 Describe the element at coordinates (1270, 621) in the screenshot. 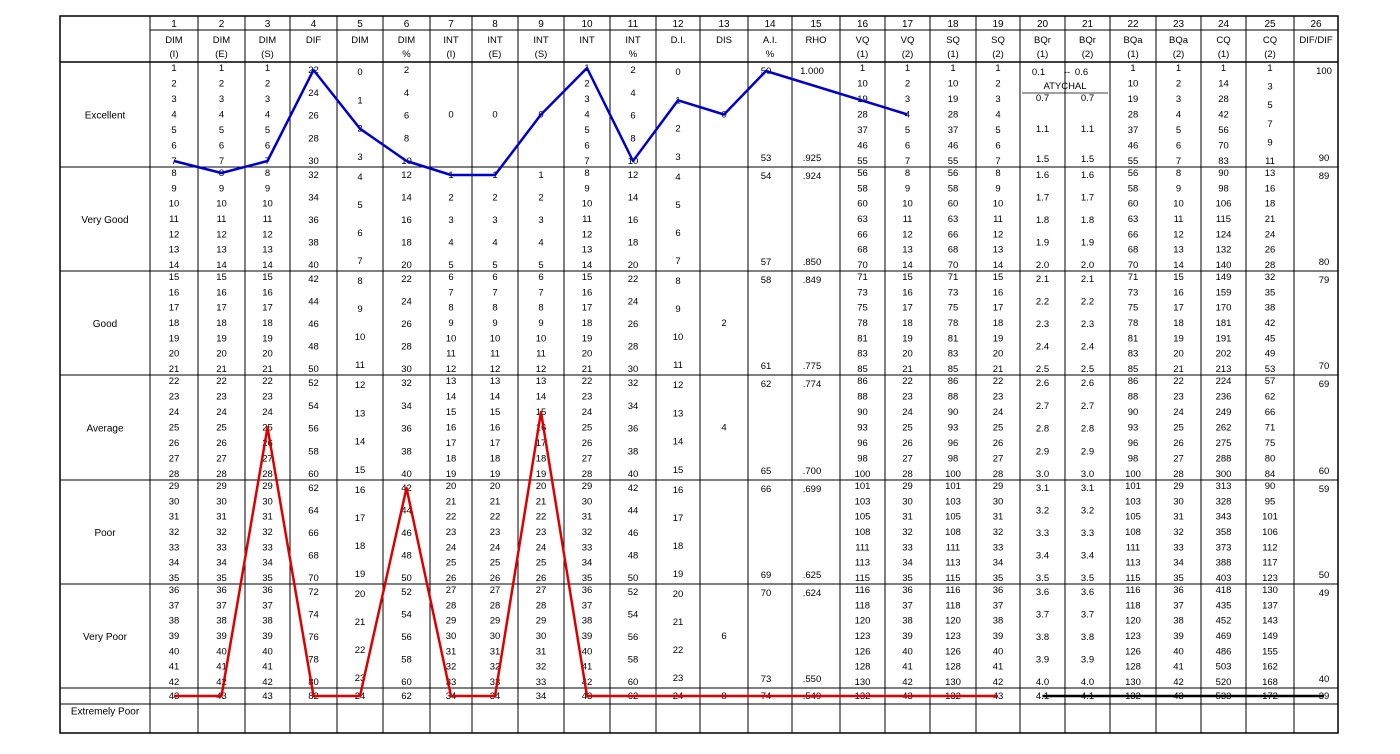

I see `cell-value: 143` at that location.